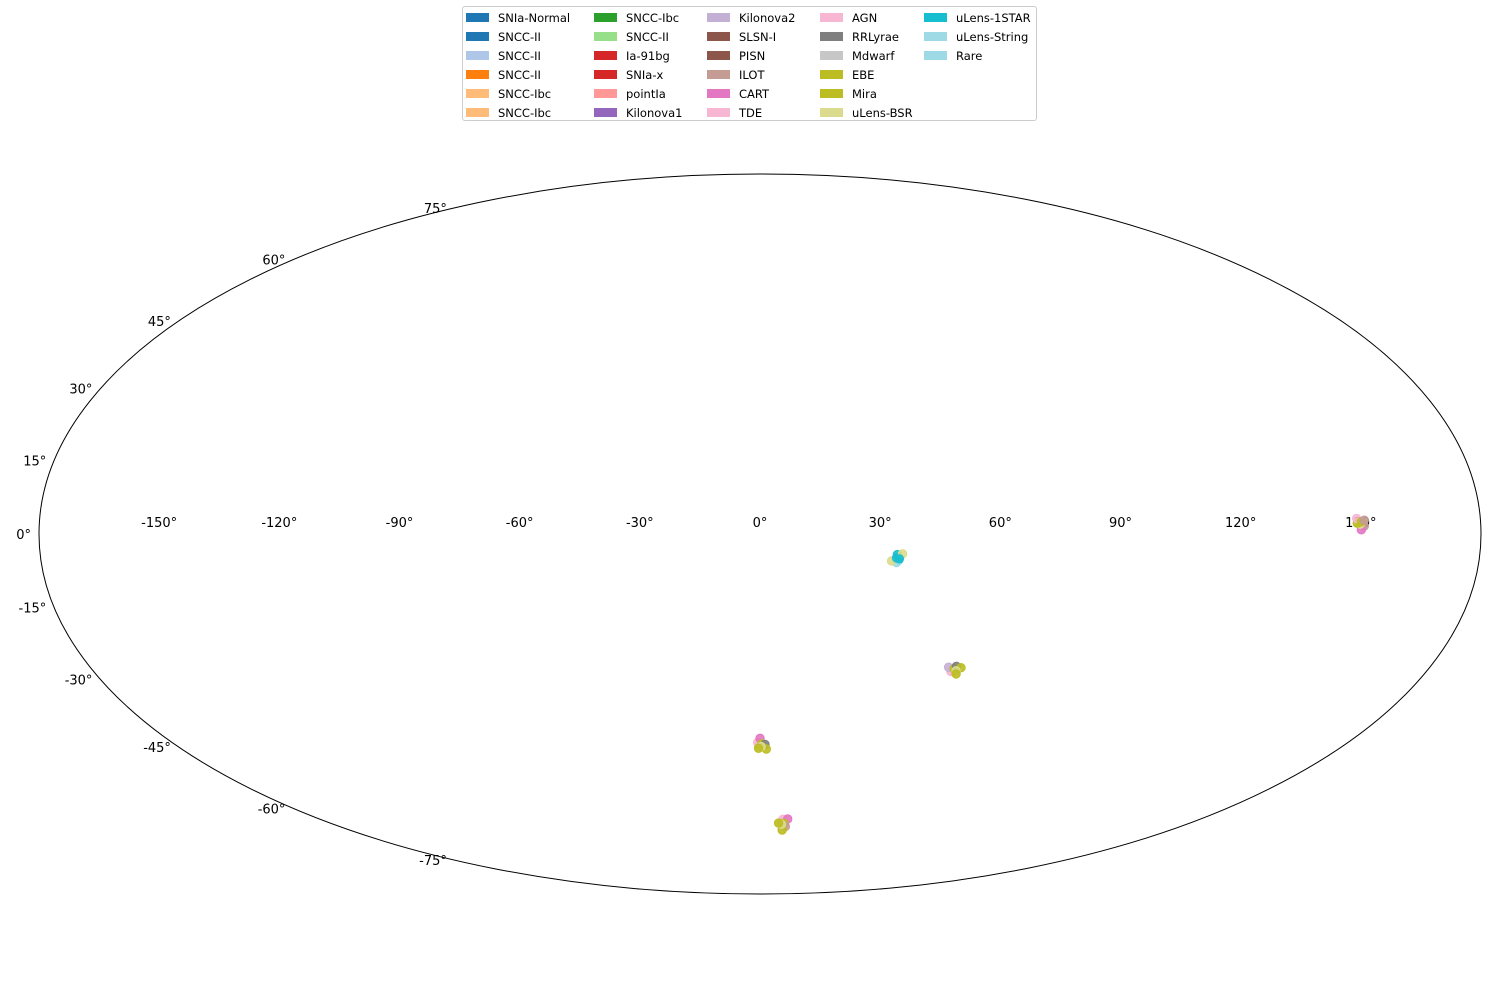 This screenshot has width=1500, height=1000. Describe the element at coordinates (953, 55) in the screenshot. I see `legend-entry: Rare` at that location.